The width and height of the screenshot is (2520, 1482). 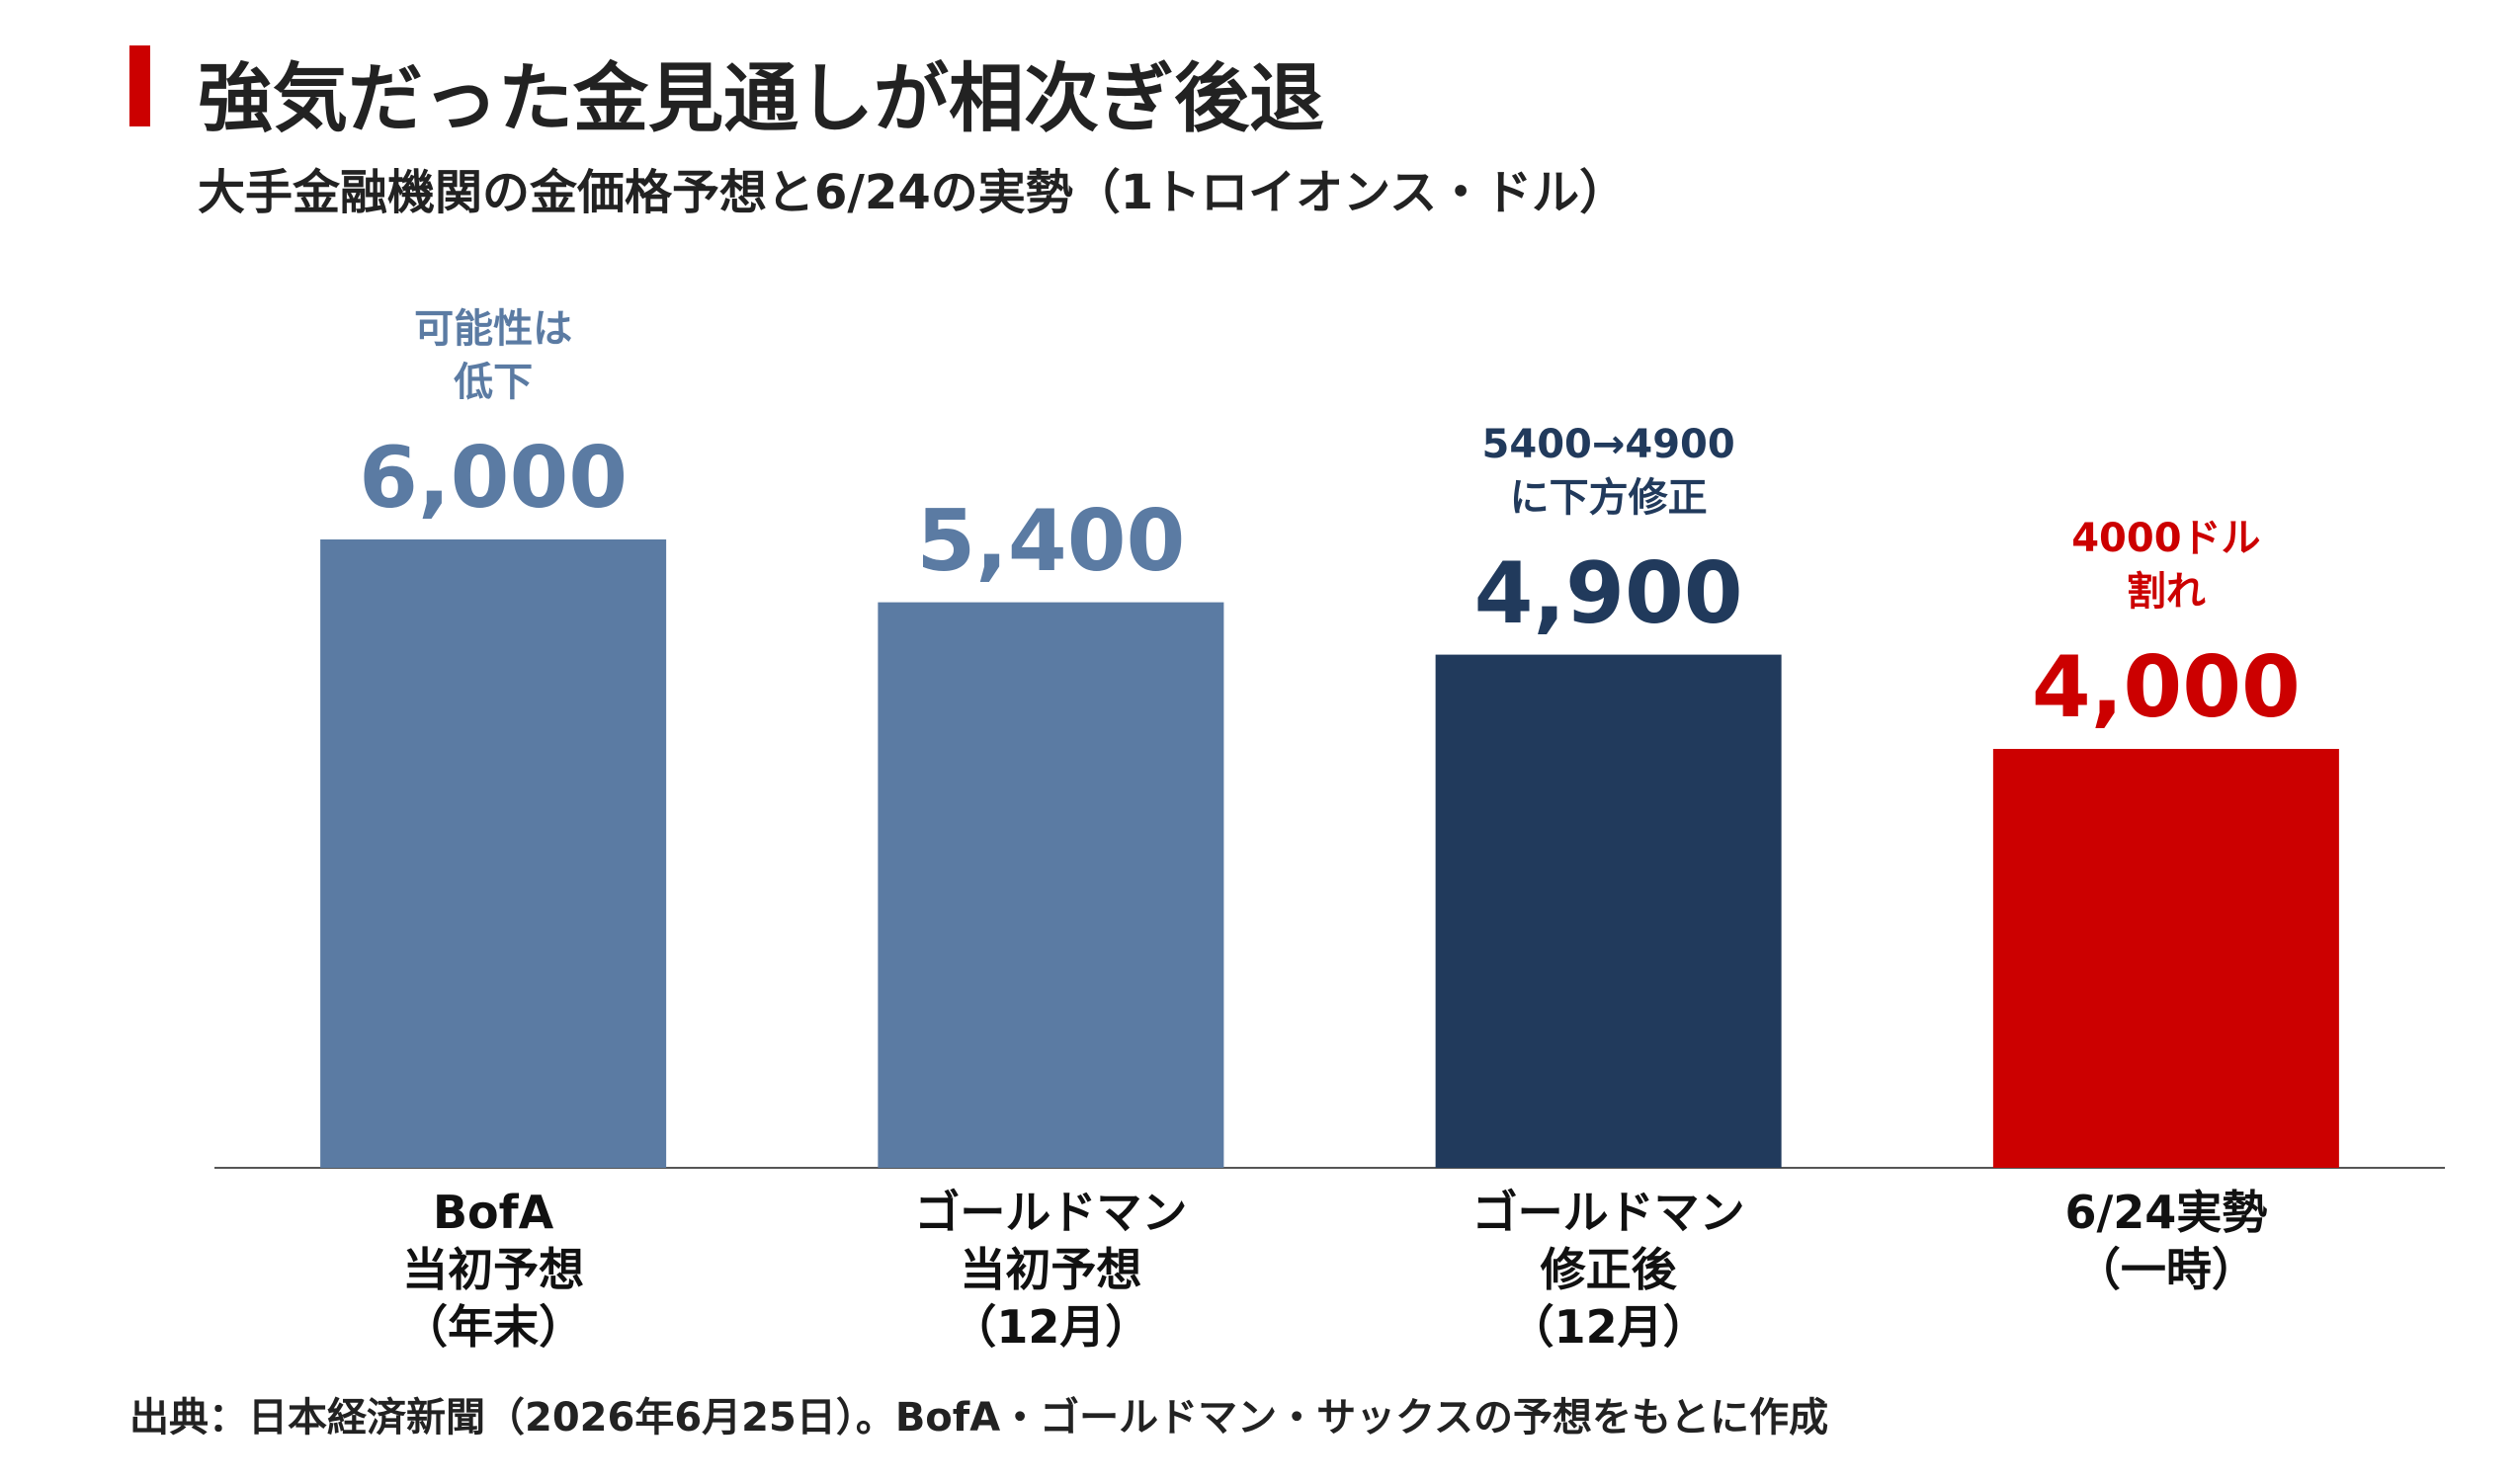 I want to click on chart-title: 強気だった金見通しが相次ぎ後退, so click(x=761, y=98).